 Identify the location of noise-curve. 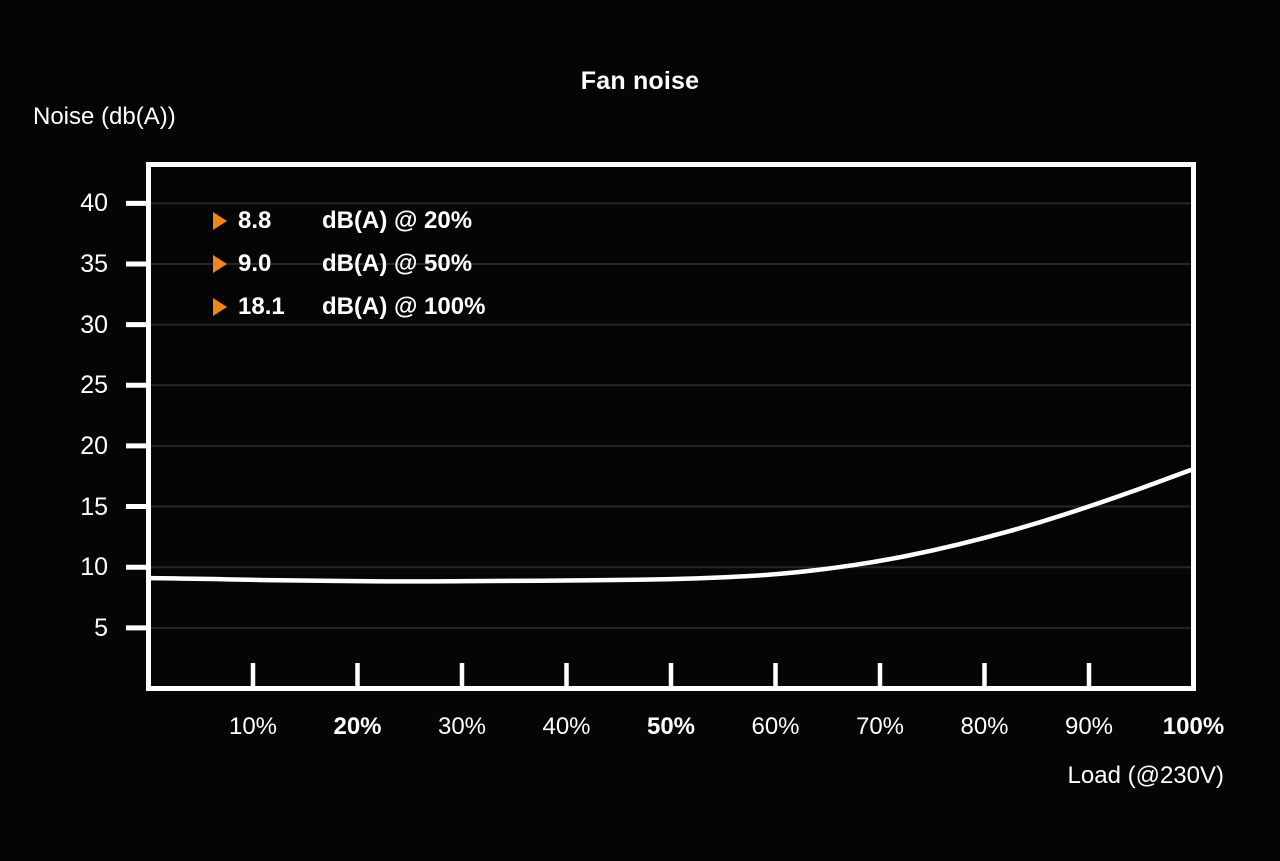
(671, 525).